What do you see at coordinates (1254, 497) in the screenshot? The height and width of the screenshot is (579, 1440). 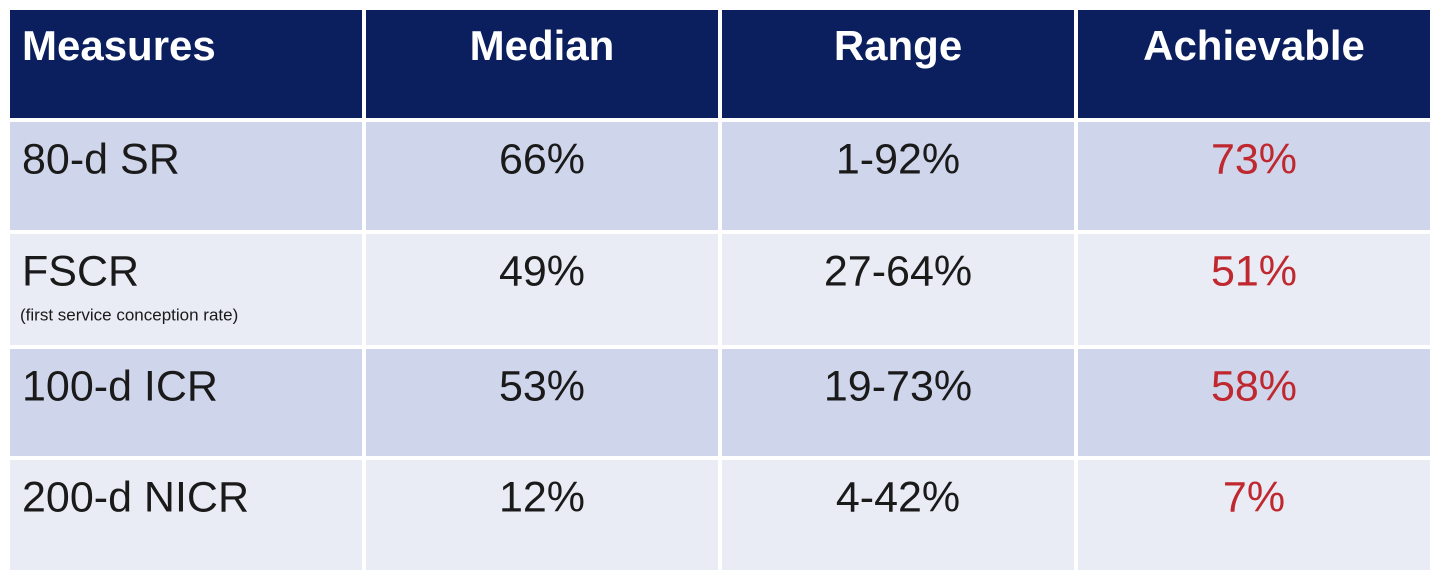 I see `achievable-text: 7%` at bounding box center [1254, 497].